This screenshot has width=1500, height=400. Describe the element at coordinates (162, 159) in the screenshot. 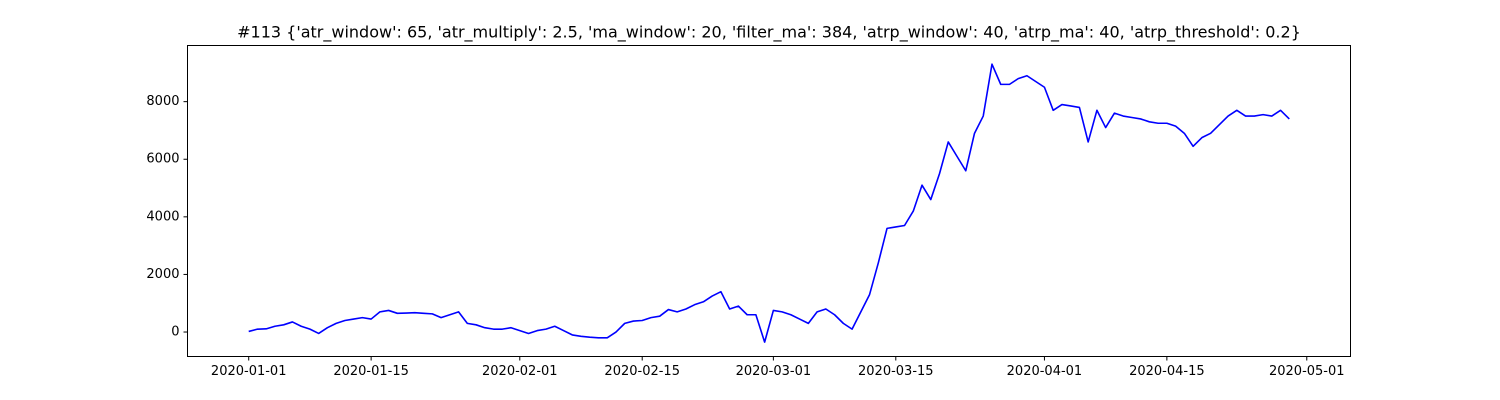

I see `y-tick-label: 6000` at that location.